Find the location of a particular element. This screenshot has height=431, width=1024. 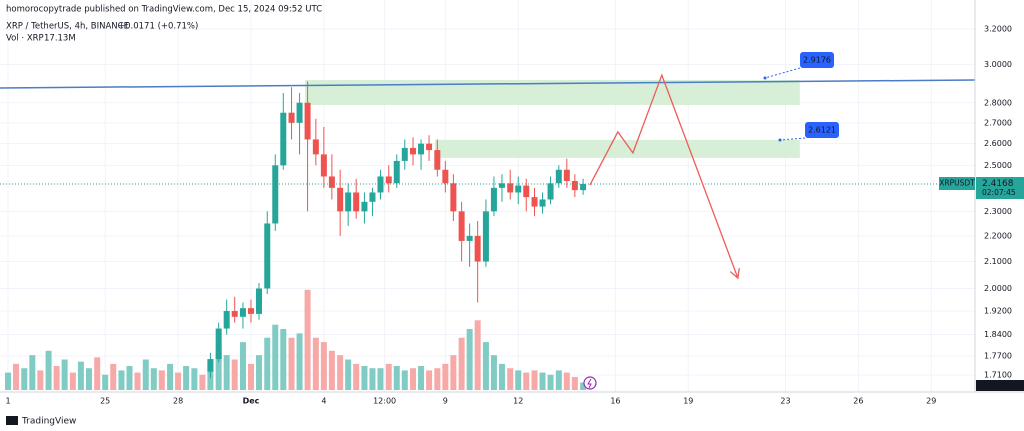

last-price-box is located at coordinates (1000, 188).